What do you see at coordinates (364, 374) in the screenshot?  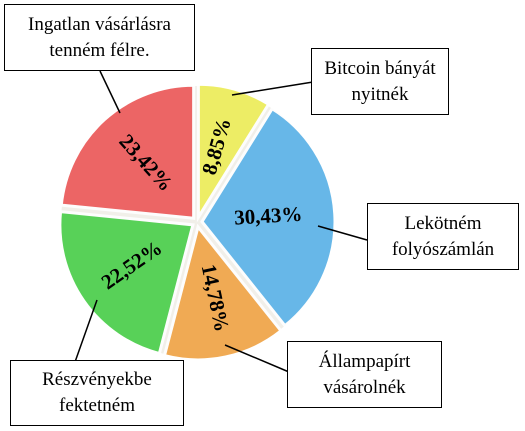 I see `category-label: Állampapírt vásárolnék` at bounding box center [364, 374].